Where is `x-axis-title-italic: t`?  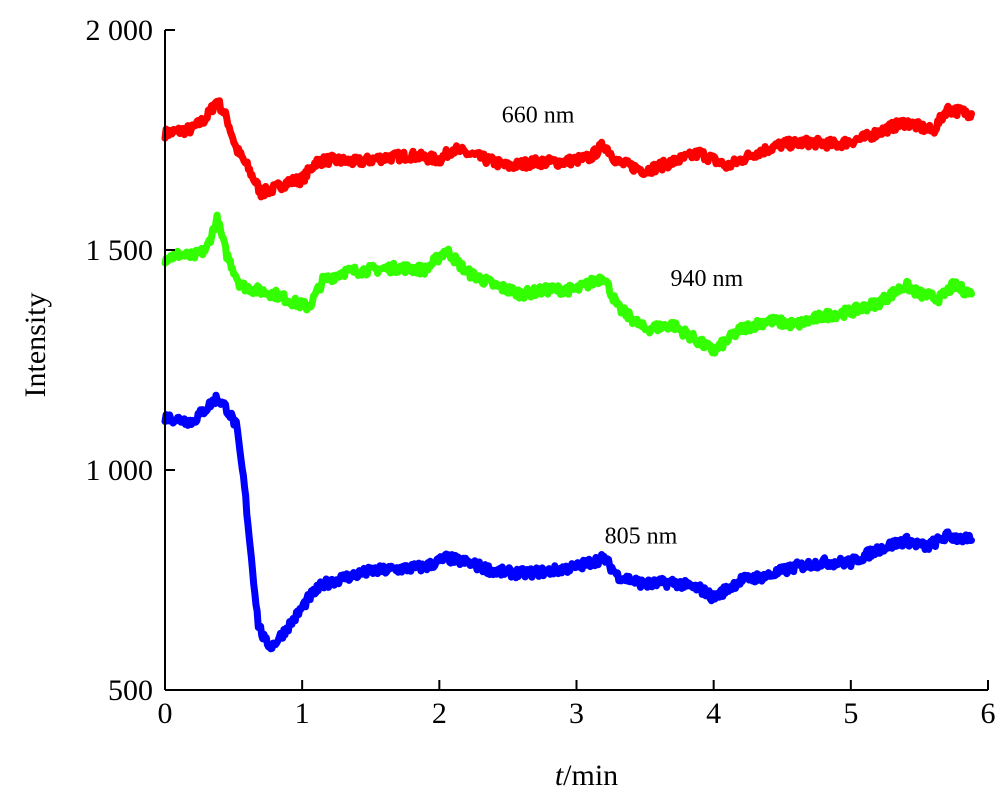 x-axis-title-italic: t is located at coordinates (559, 775).